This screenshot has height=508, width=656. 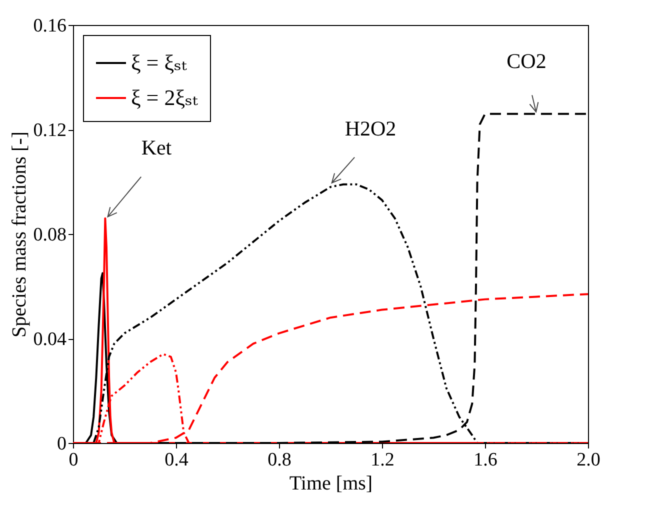 What do you see at coordinates (370, 128) in the screenshot?
I see `annotation: H2O2` at bounding box center [370, 128].